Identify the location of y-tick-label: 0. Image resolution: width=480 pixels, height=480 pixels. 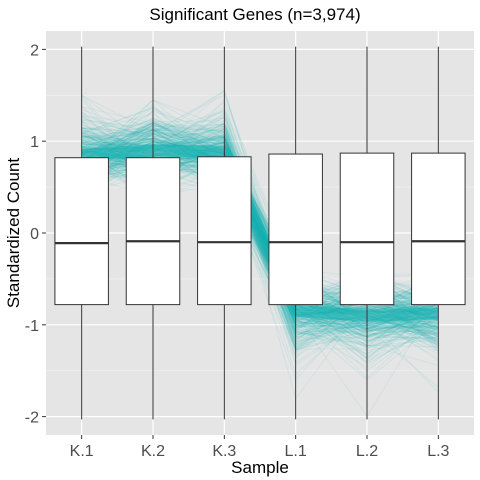
(34, 234).